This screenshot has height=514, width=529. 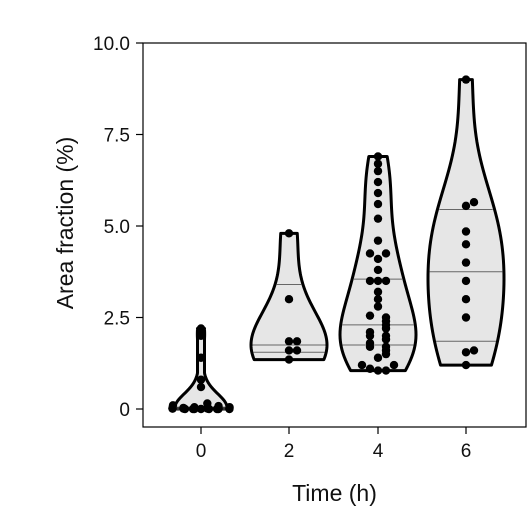 What do you see at coordinates (378, 451) in the screenshot?
I see `x-tick-label: 4` at bounding box center [378, 451].